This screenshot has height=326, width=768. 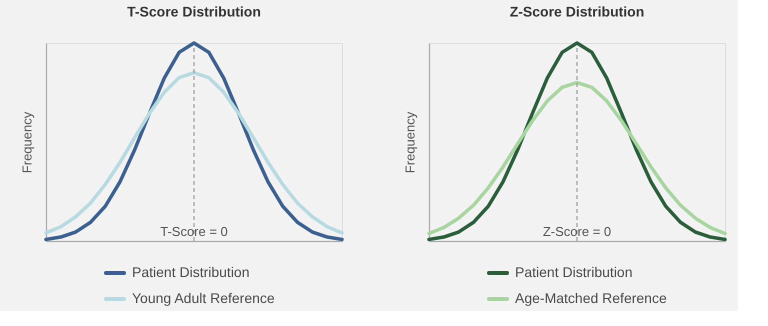 I want to click on legend-label: Age-Matched Reference, so click(x=591, y=298).